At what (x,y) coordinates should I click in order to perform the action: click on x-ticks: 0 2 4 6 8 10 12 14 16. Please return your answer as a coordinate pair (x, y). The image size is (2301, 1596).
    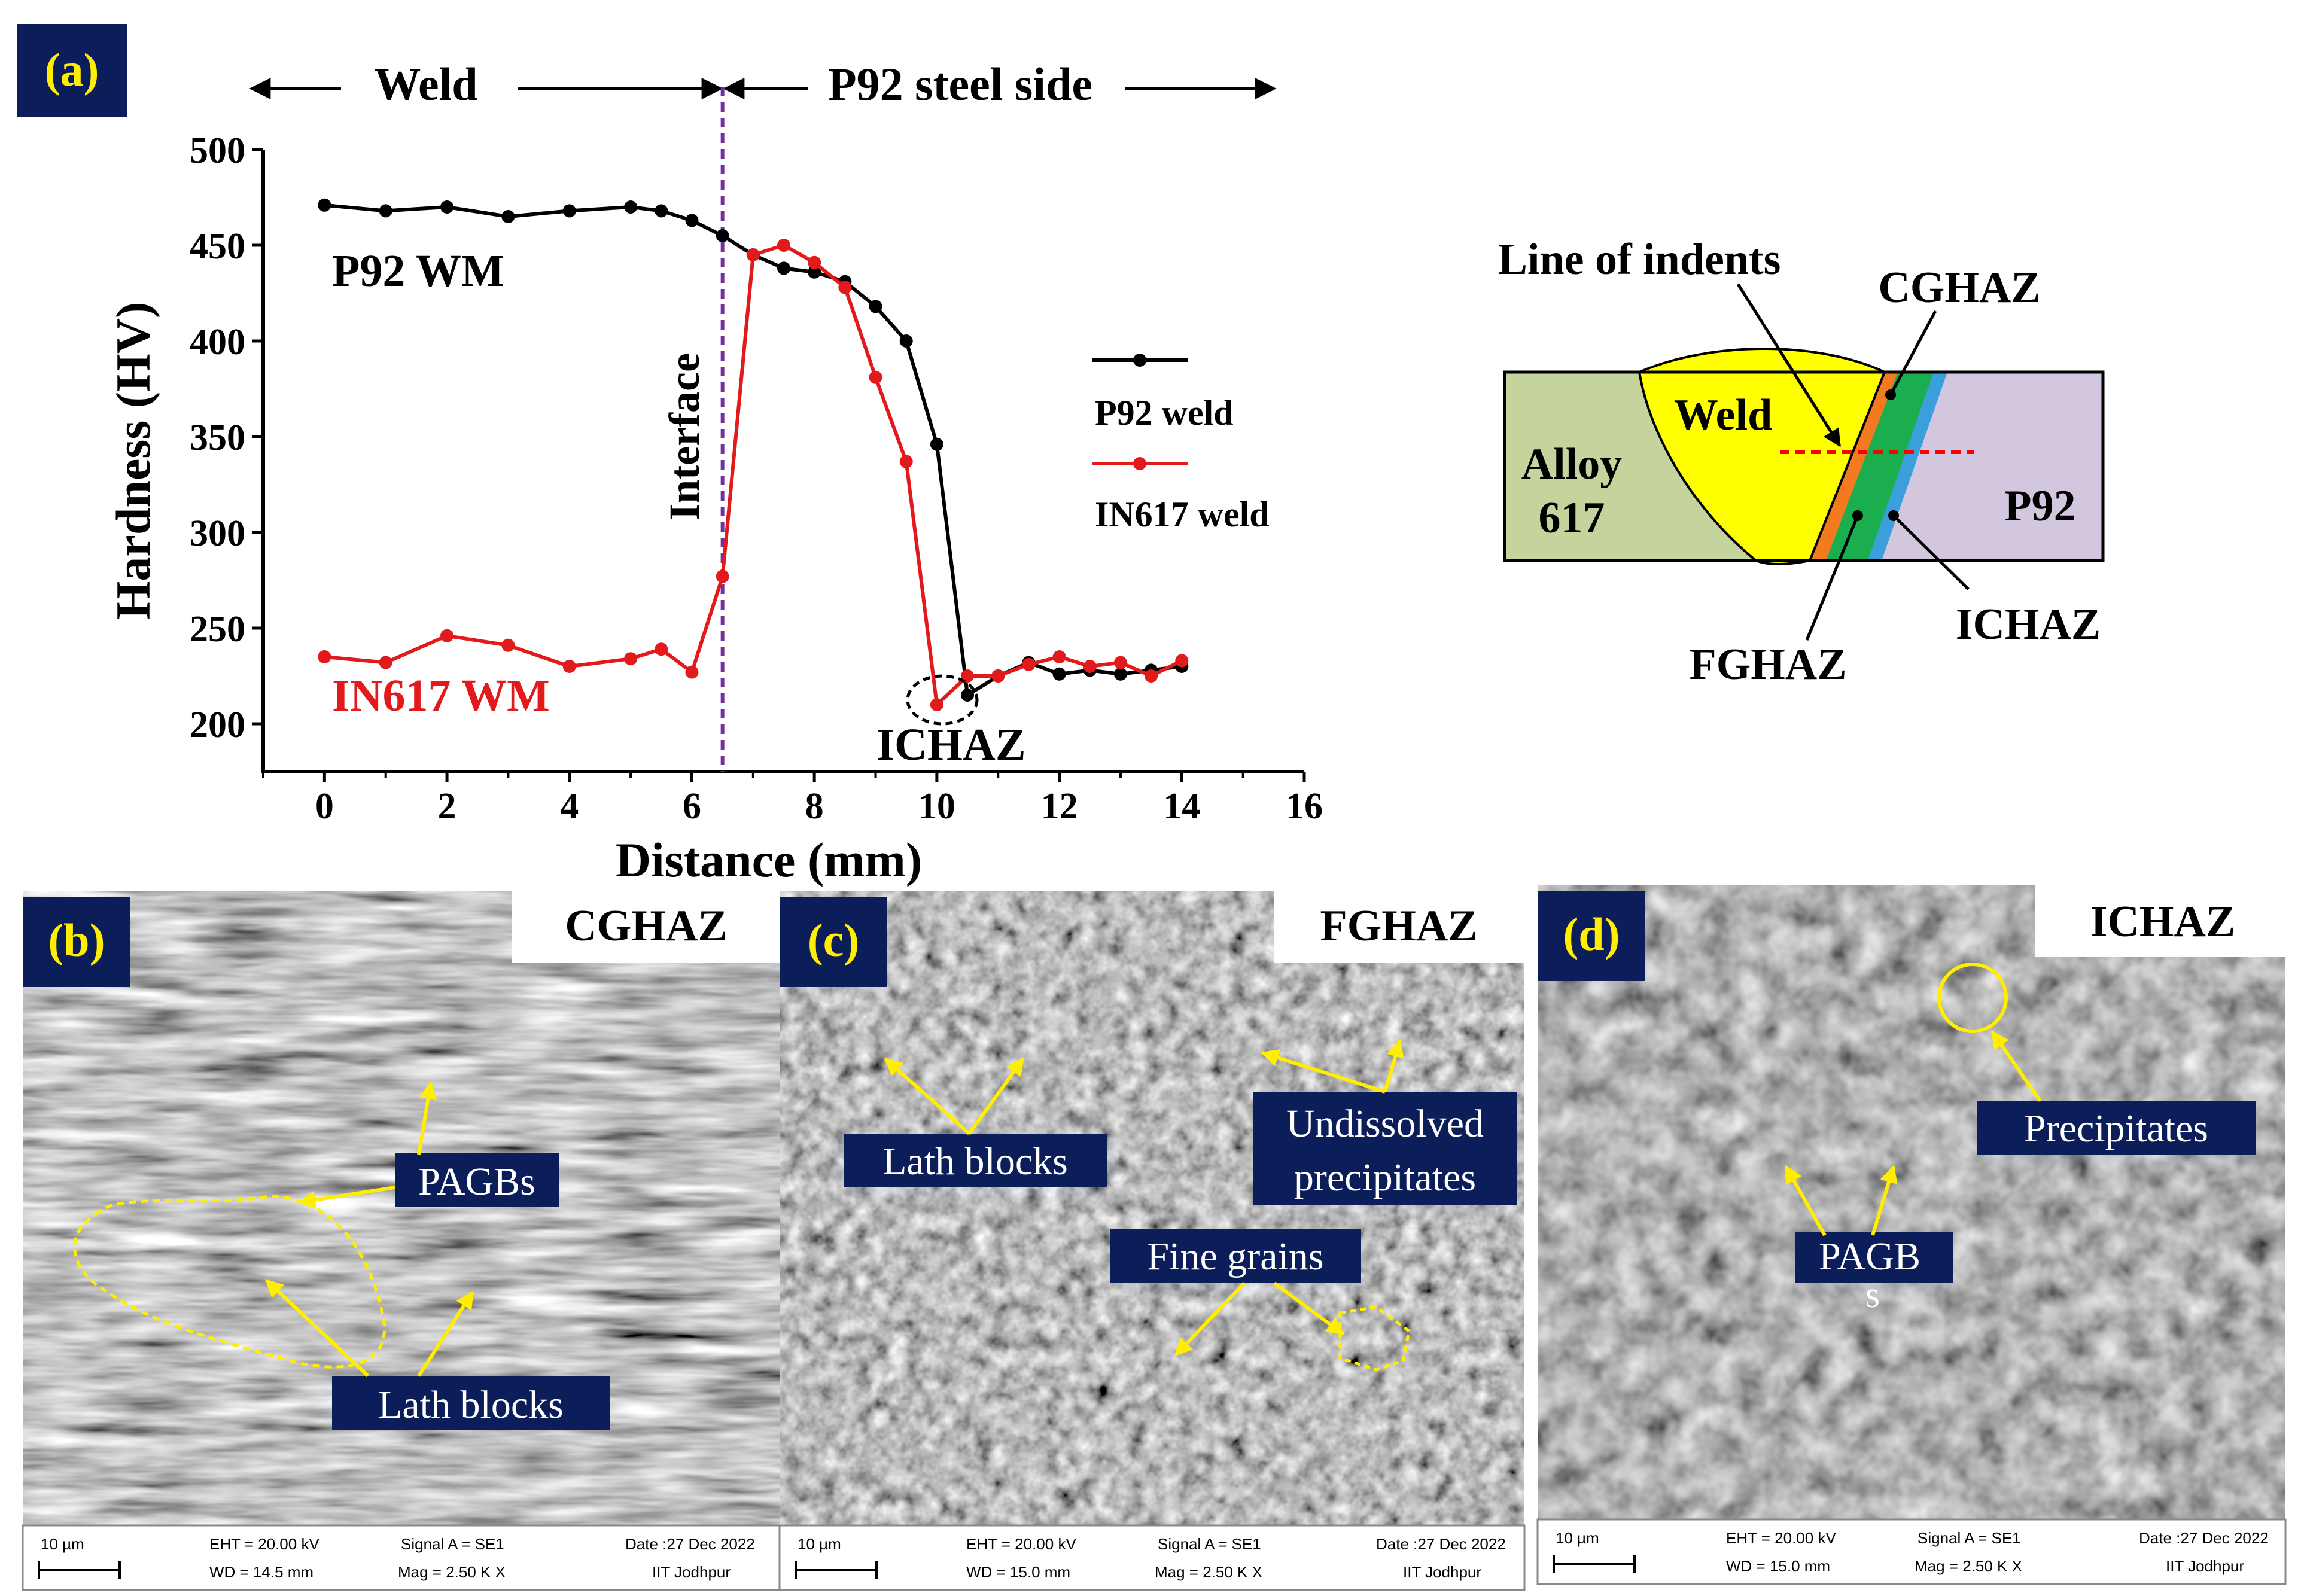
    Looking at the image, I should click on (793, 799).